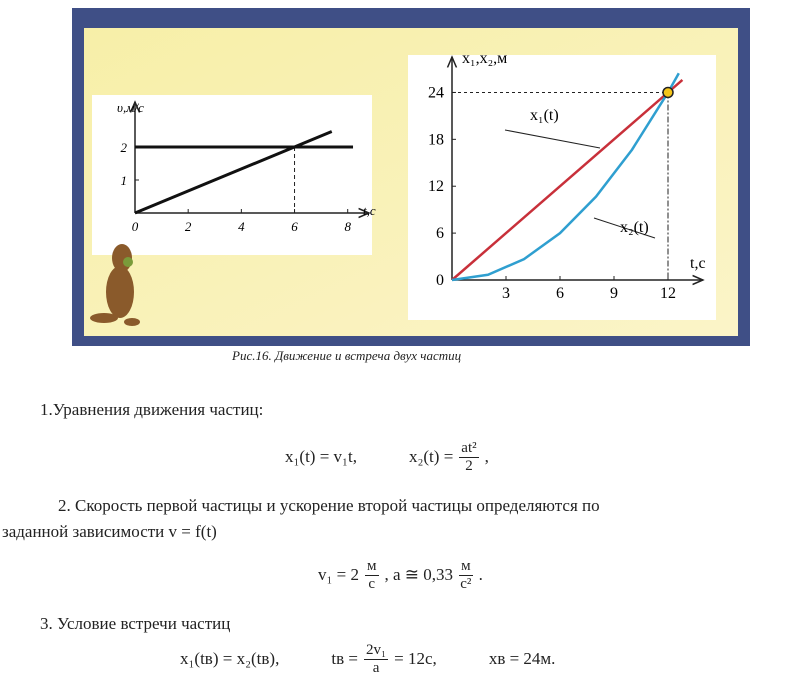 This screenshot has width=805, height=698. What do you see at coordinates (486, 456) in the screenshot?
I see `eq-text: ,` at bounding box center [486, 456].